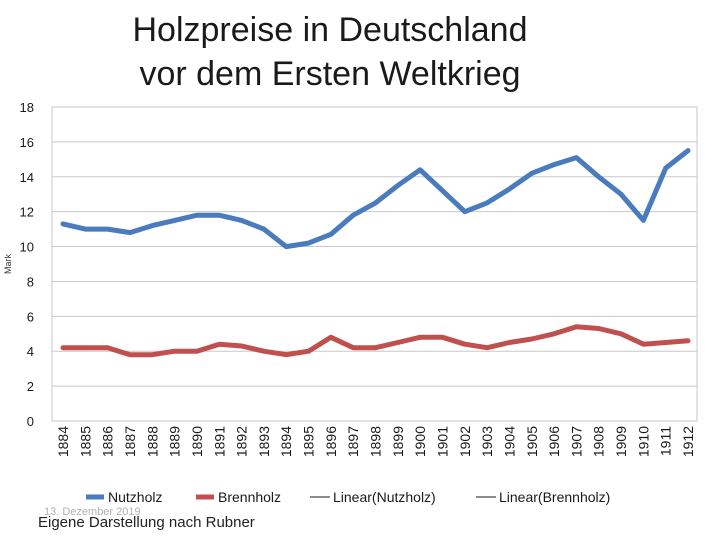  I want to click on y-tick-label: 10, so click(27, 247).